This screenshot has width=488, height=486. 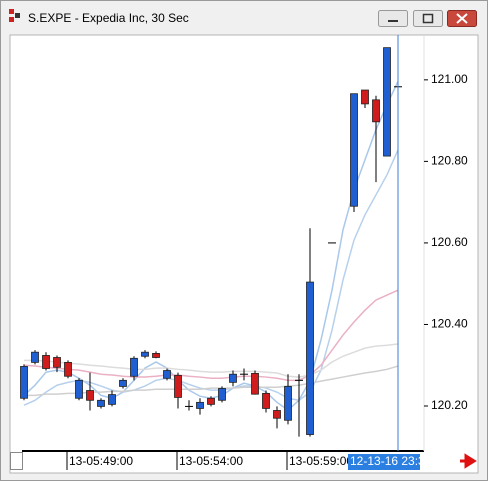 I want to click on crosshair-label-box, so click(x=384, y=462).